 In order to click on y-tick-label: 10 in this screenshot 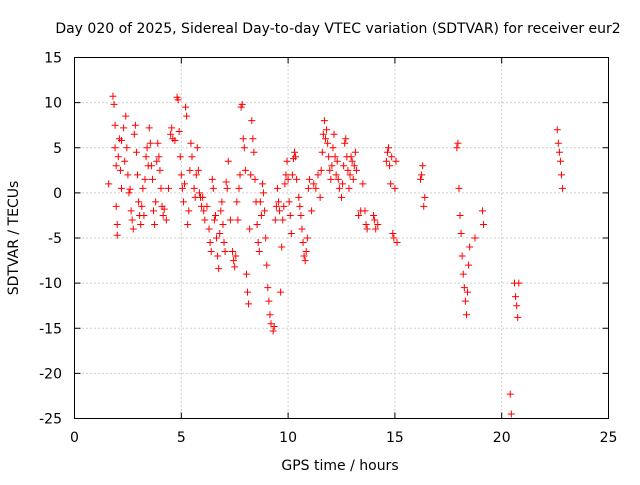, I will do `click(53, 104)`.